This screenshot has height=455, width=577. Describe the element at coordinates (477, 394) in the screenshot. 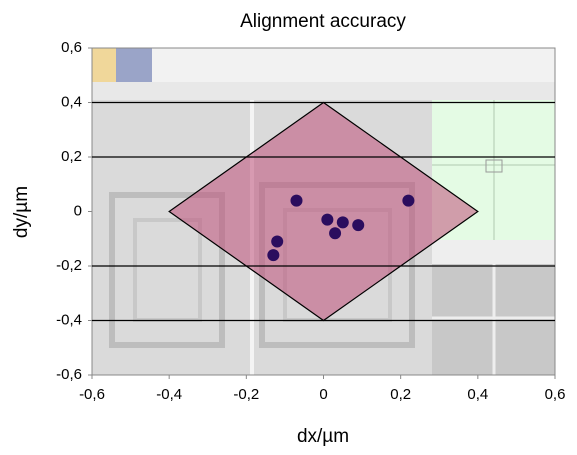

I see `x-tick-label: 0,4` at that location.